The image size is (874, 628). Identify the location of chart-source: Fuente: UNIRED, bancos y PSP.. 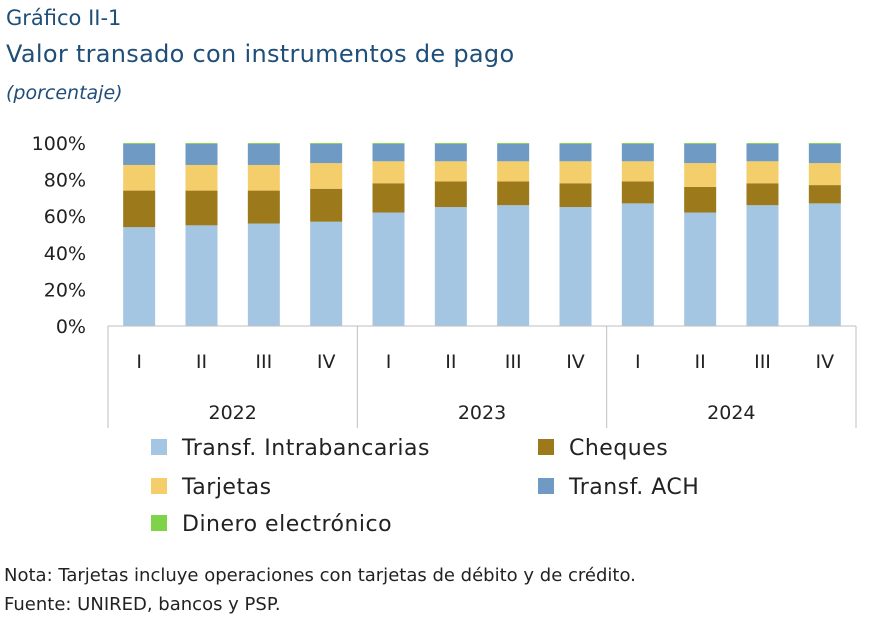
(142, 604).